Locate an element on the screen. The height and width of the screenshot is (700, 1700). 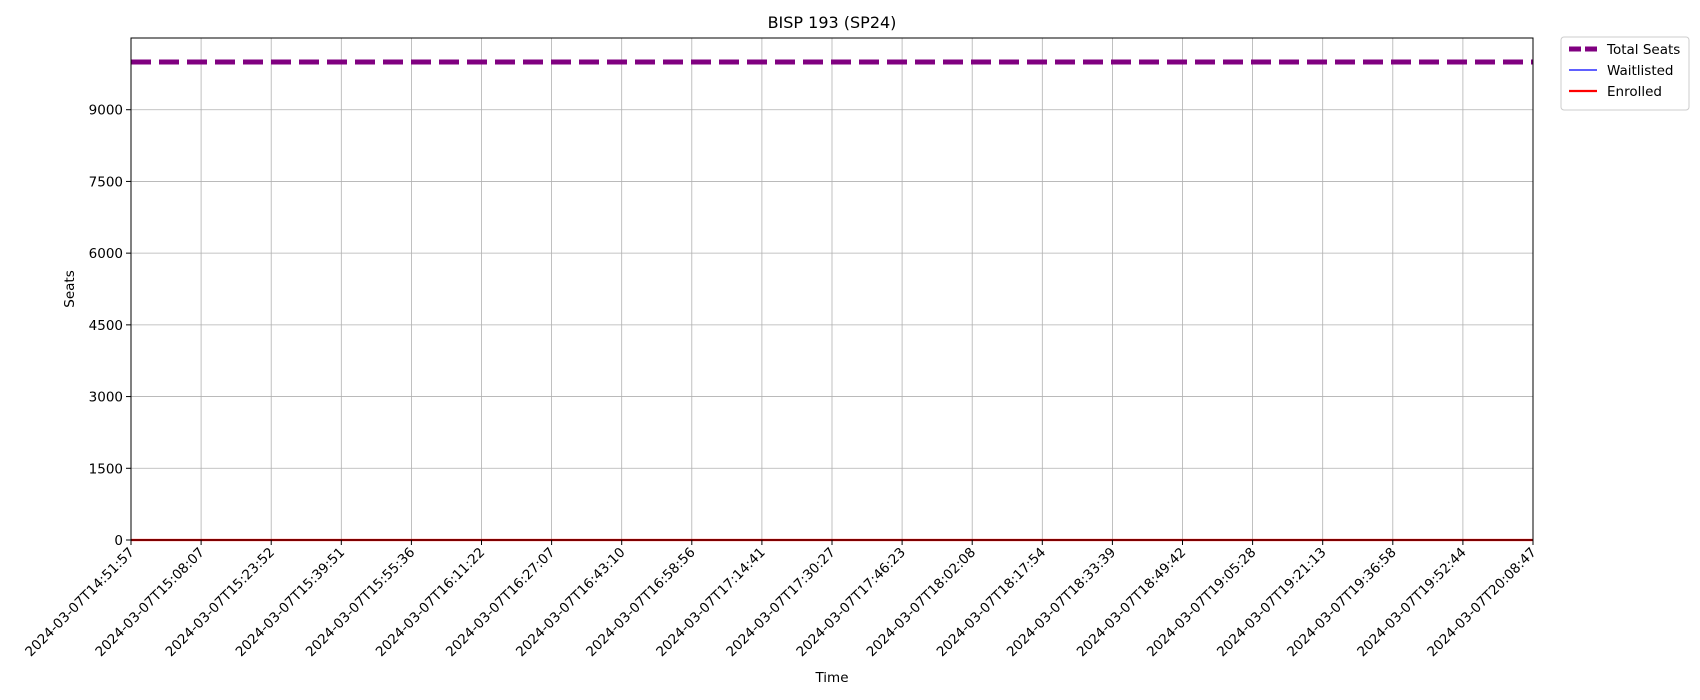
y-tick-label: 9000 is located at coordinates (106, 111).